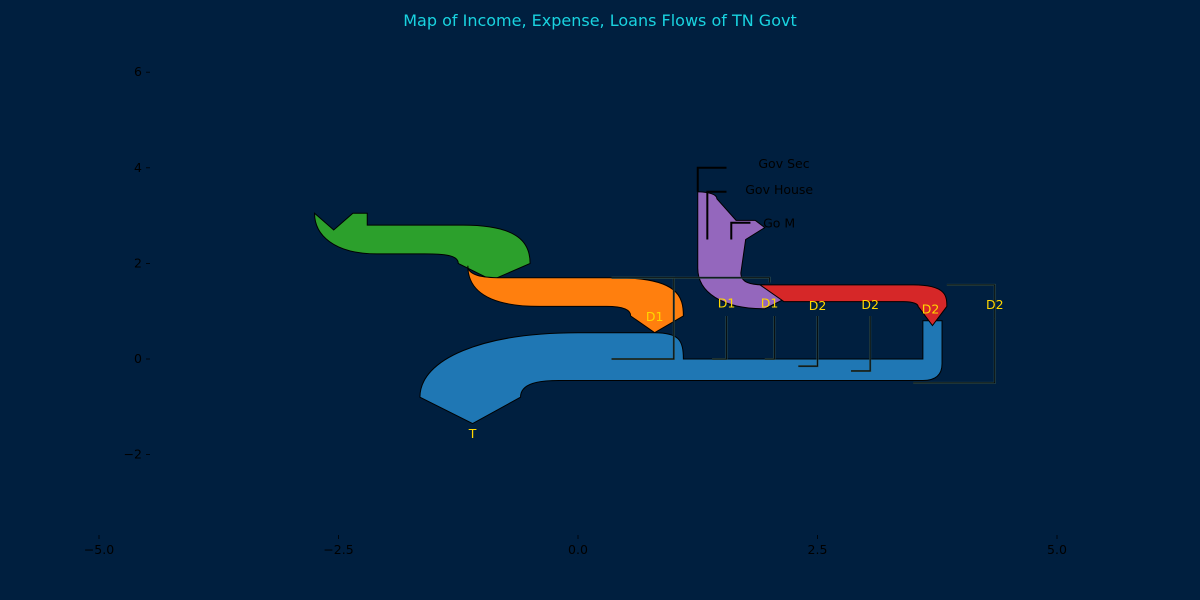 This screenshot has height=600, width=1200. What do you see at coordinates (779, 189) in the screenshot?
I see `node-label-gov-house: Gov House` at bounding box center [779, 189].